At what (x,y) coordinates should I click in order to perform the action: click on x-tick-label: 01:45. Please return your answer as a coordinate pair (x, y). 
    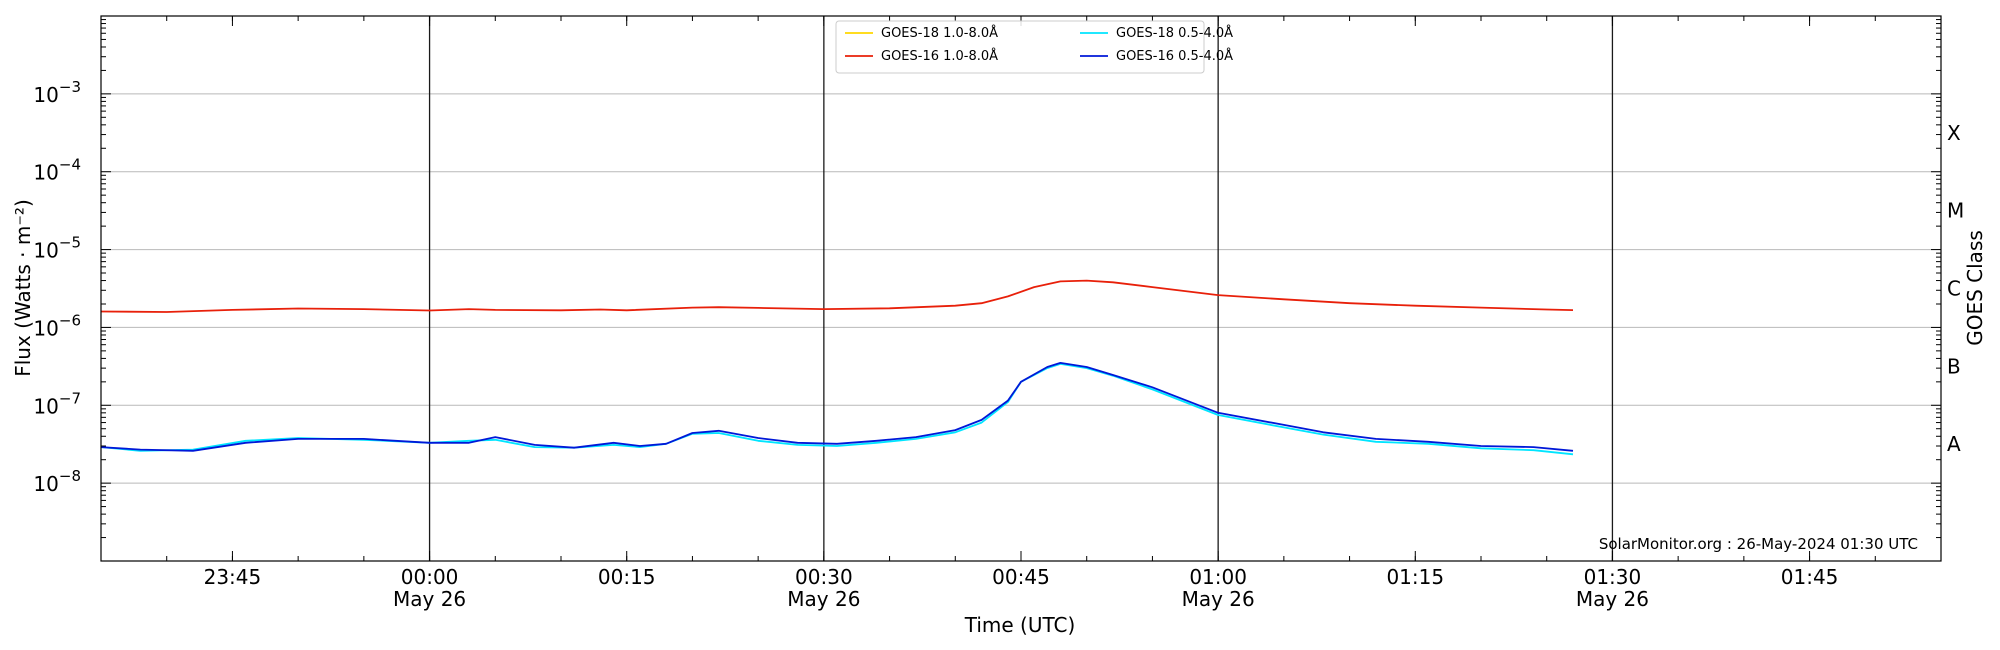
    Looking at the image, I should click on (1810, 577).